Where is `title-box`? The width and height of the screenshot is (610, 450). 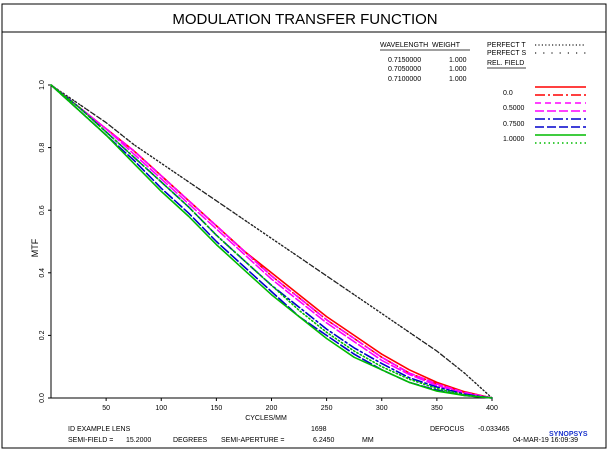 title-box is located at coordinates (304, 18).